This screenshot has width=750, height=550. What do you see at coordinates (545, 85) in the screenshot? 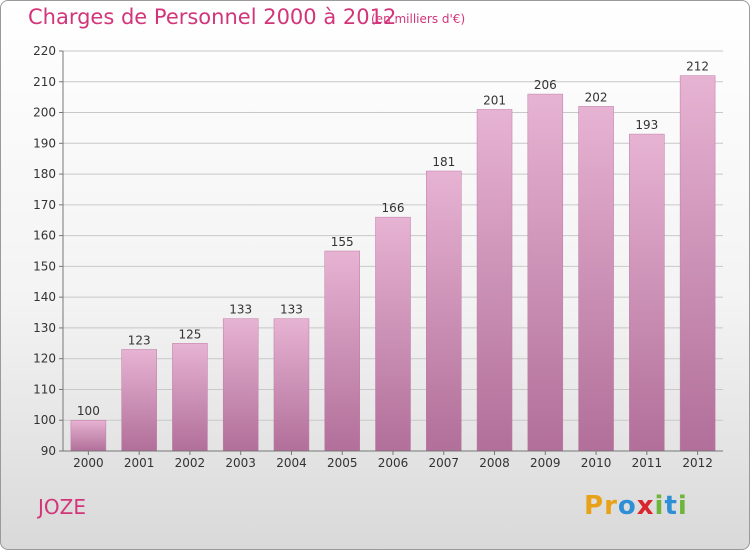
I see `data-label: 206` at bounding box center [545, 85].